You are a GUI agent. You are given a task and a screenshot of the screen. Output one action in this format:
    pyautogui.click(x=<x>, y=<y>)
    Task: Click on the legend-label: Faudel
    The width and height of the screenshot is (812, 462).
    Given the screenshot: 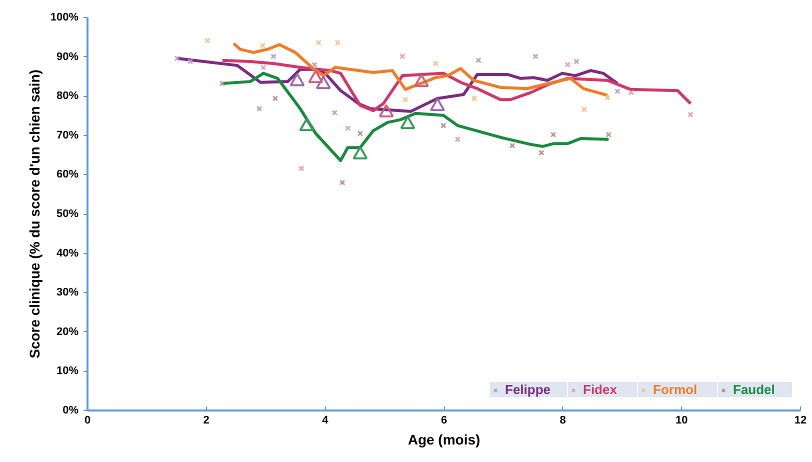 What is the action you would take?
    pyautogui.click(x=754, y=389)
    